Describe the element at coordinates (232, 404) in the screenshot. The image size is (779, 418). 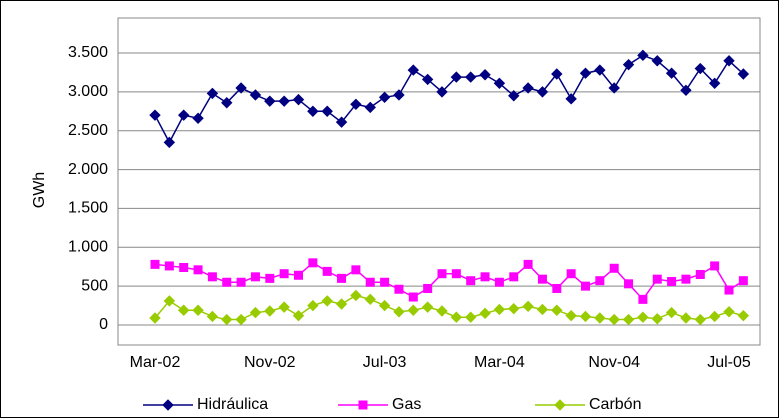
I see `legend-label: Hidráulica` at that location.